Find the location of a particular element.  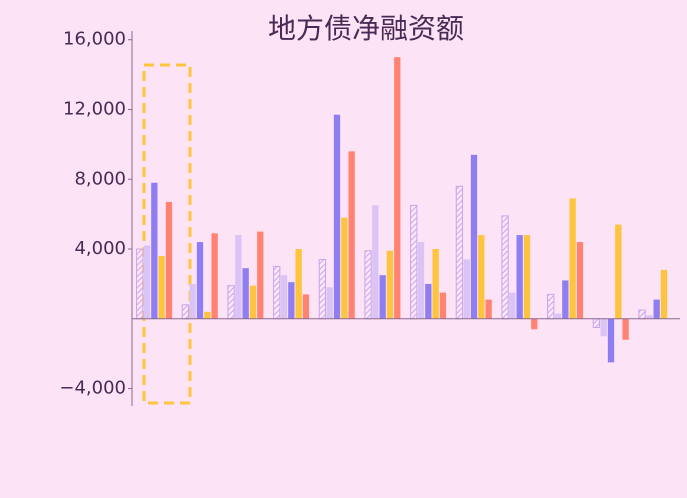

y-tick-label: 4,000 is located at coordinates (100, 248).